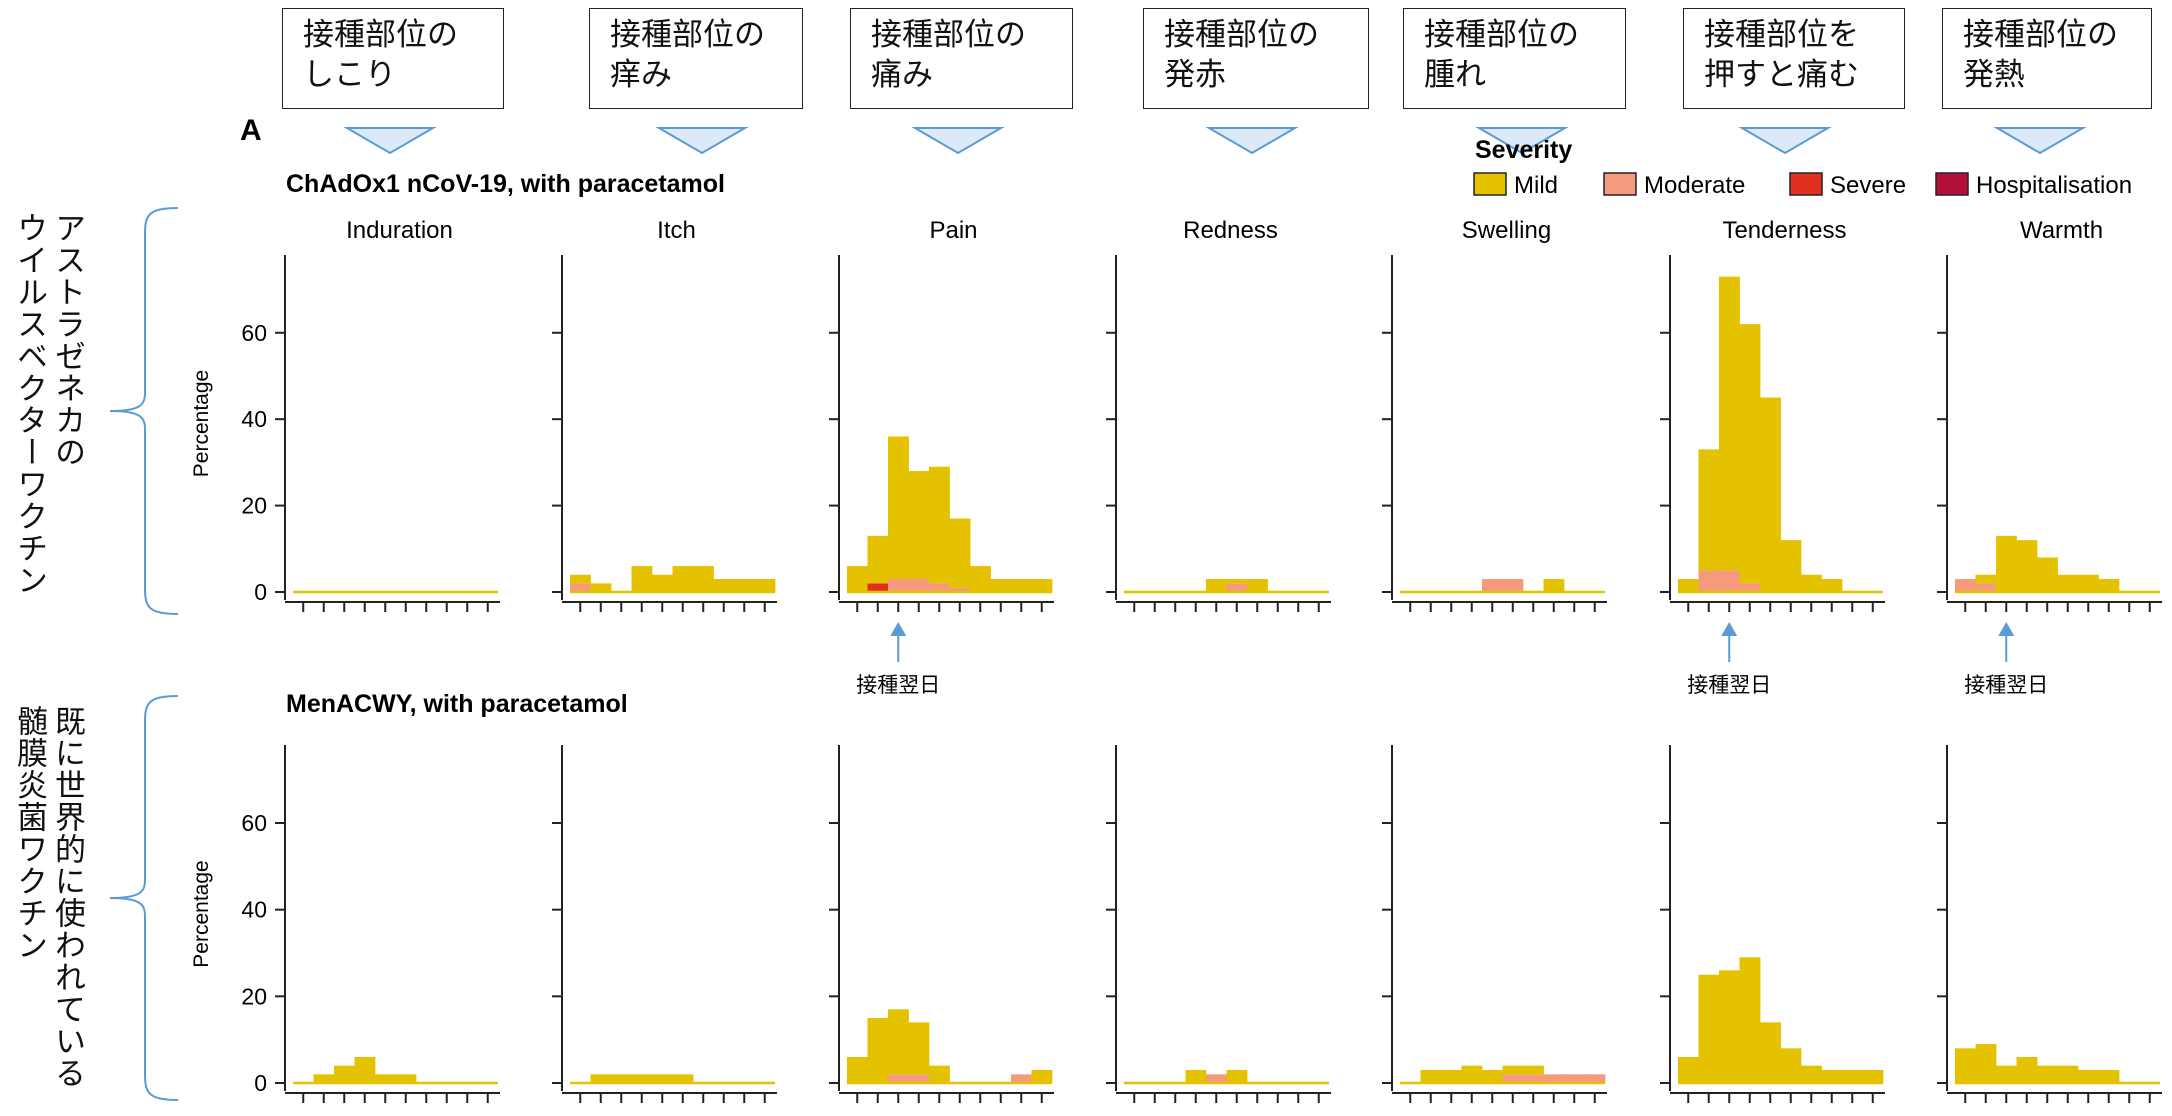 The image size is (2172, 1116). I want to click on panel-letter: A, so click(251, 130).